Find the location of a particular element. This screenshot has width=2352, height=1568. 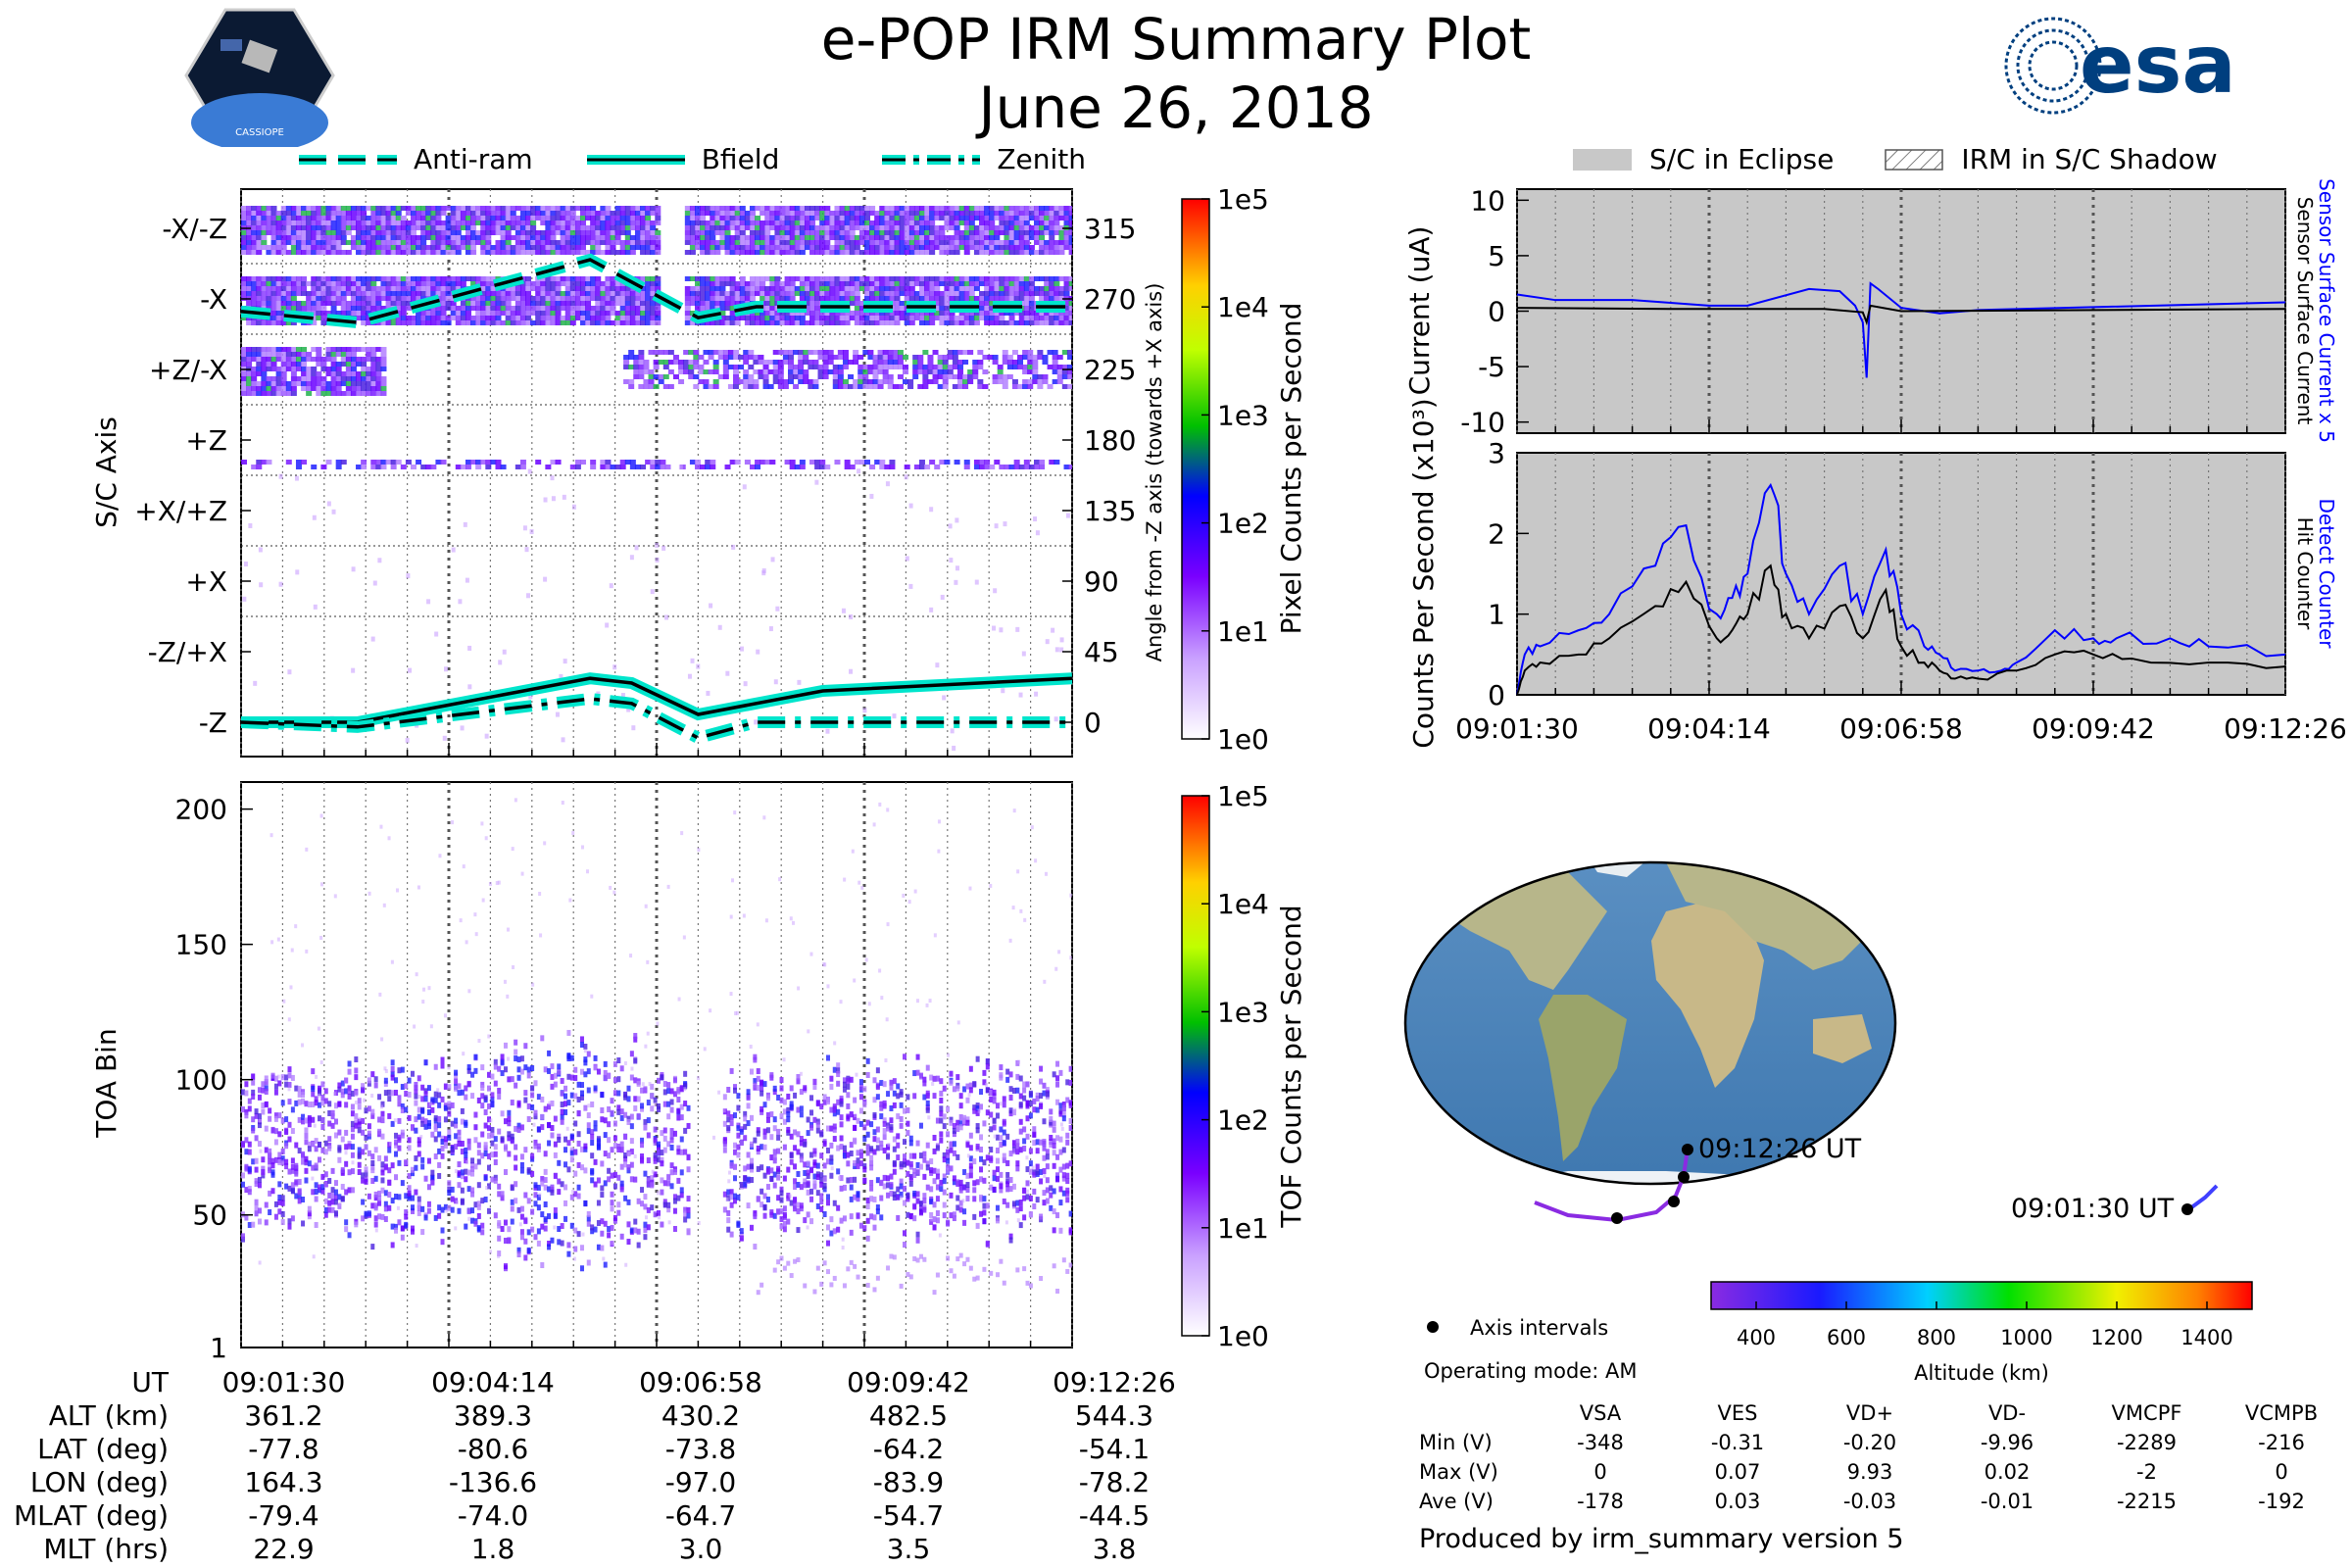

colorbar-tick-label: 1e1 is located at coordinates (1243, 631).